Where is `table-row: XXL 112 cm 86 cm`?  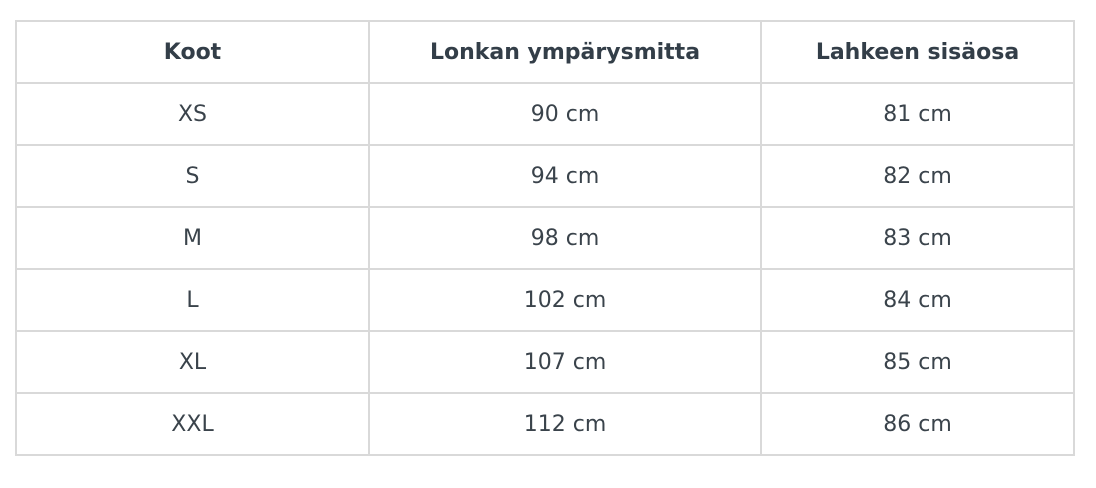
table-row: XXL 112 cm 86 cm is located at coordinates (545, 424).